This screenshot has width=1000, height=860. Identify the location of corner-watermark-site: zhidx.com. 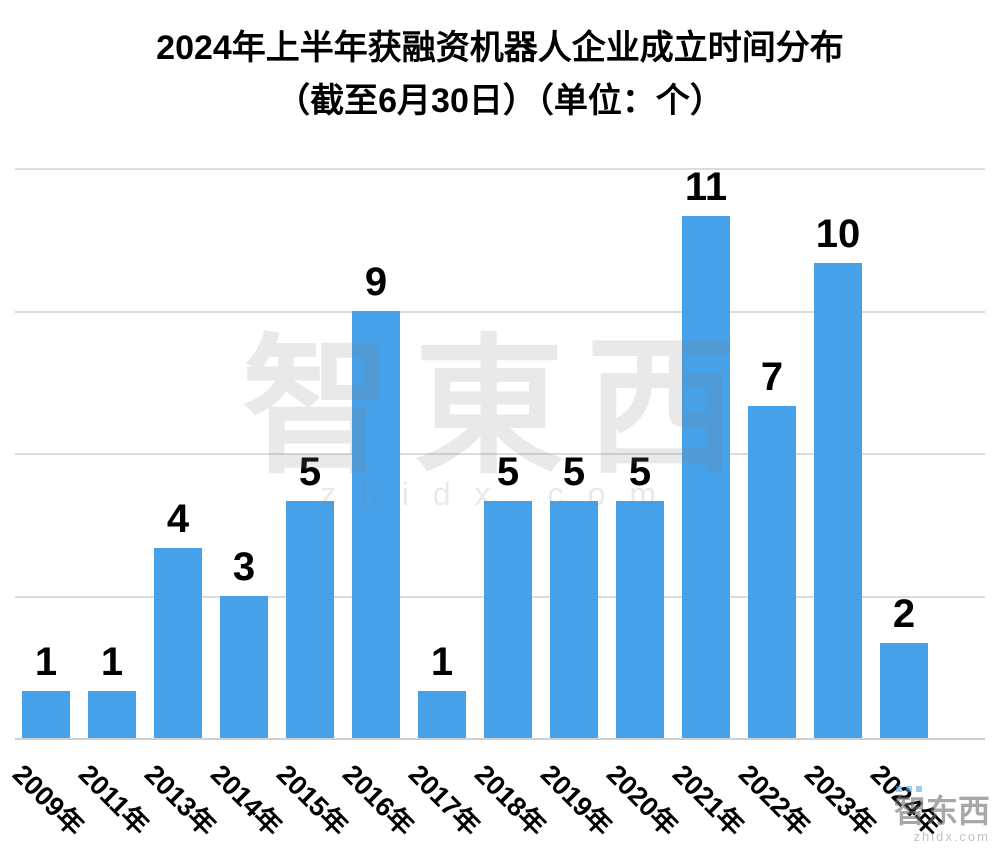
(951, 836).